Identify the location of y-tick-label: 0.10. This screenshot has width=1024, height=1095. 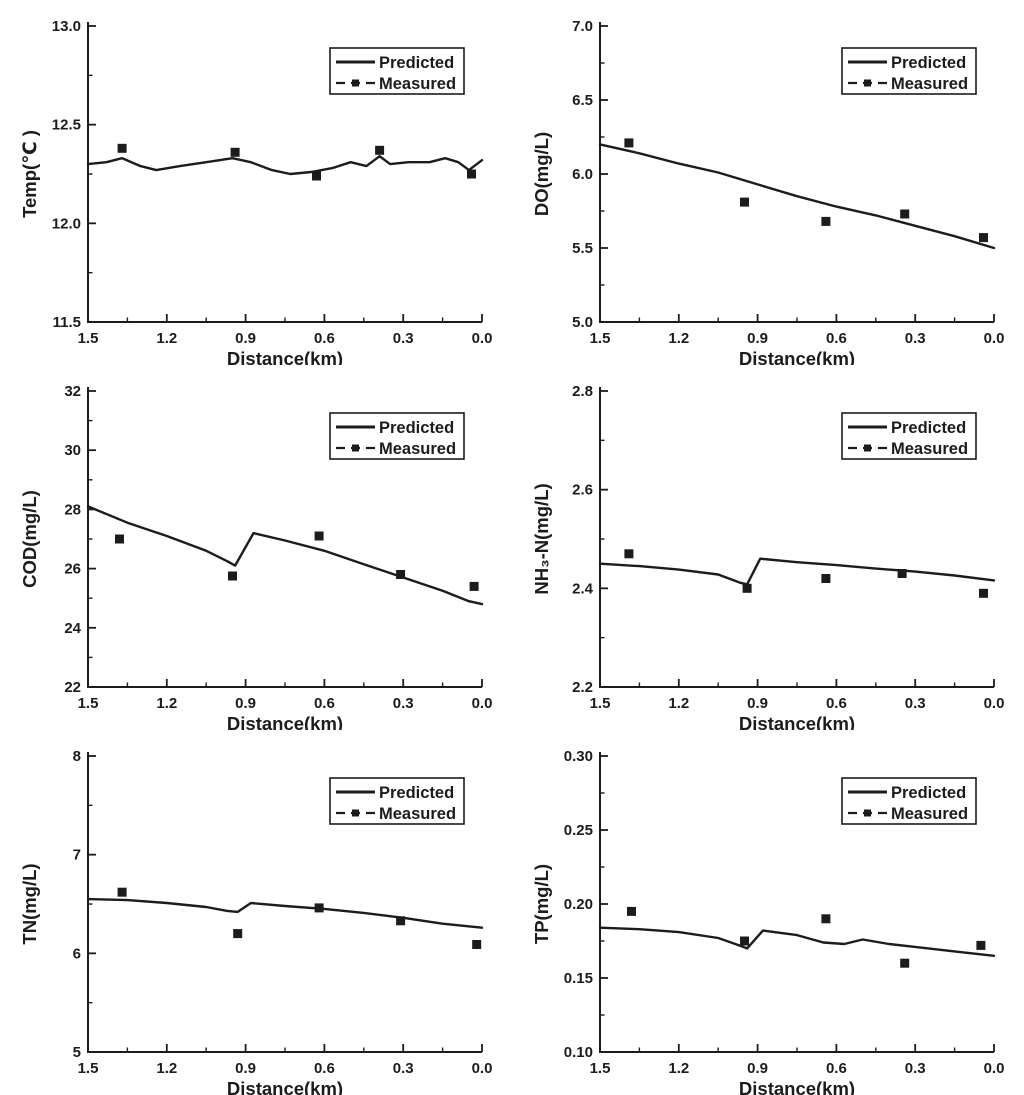
(578, 1052).